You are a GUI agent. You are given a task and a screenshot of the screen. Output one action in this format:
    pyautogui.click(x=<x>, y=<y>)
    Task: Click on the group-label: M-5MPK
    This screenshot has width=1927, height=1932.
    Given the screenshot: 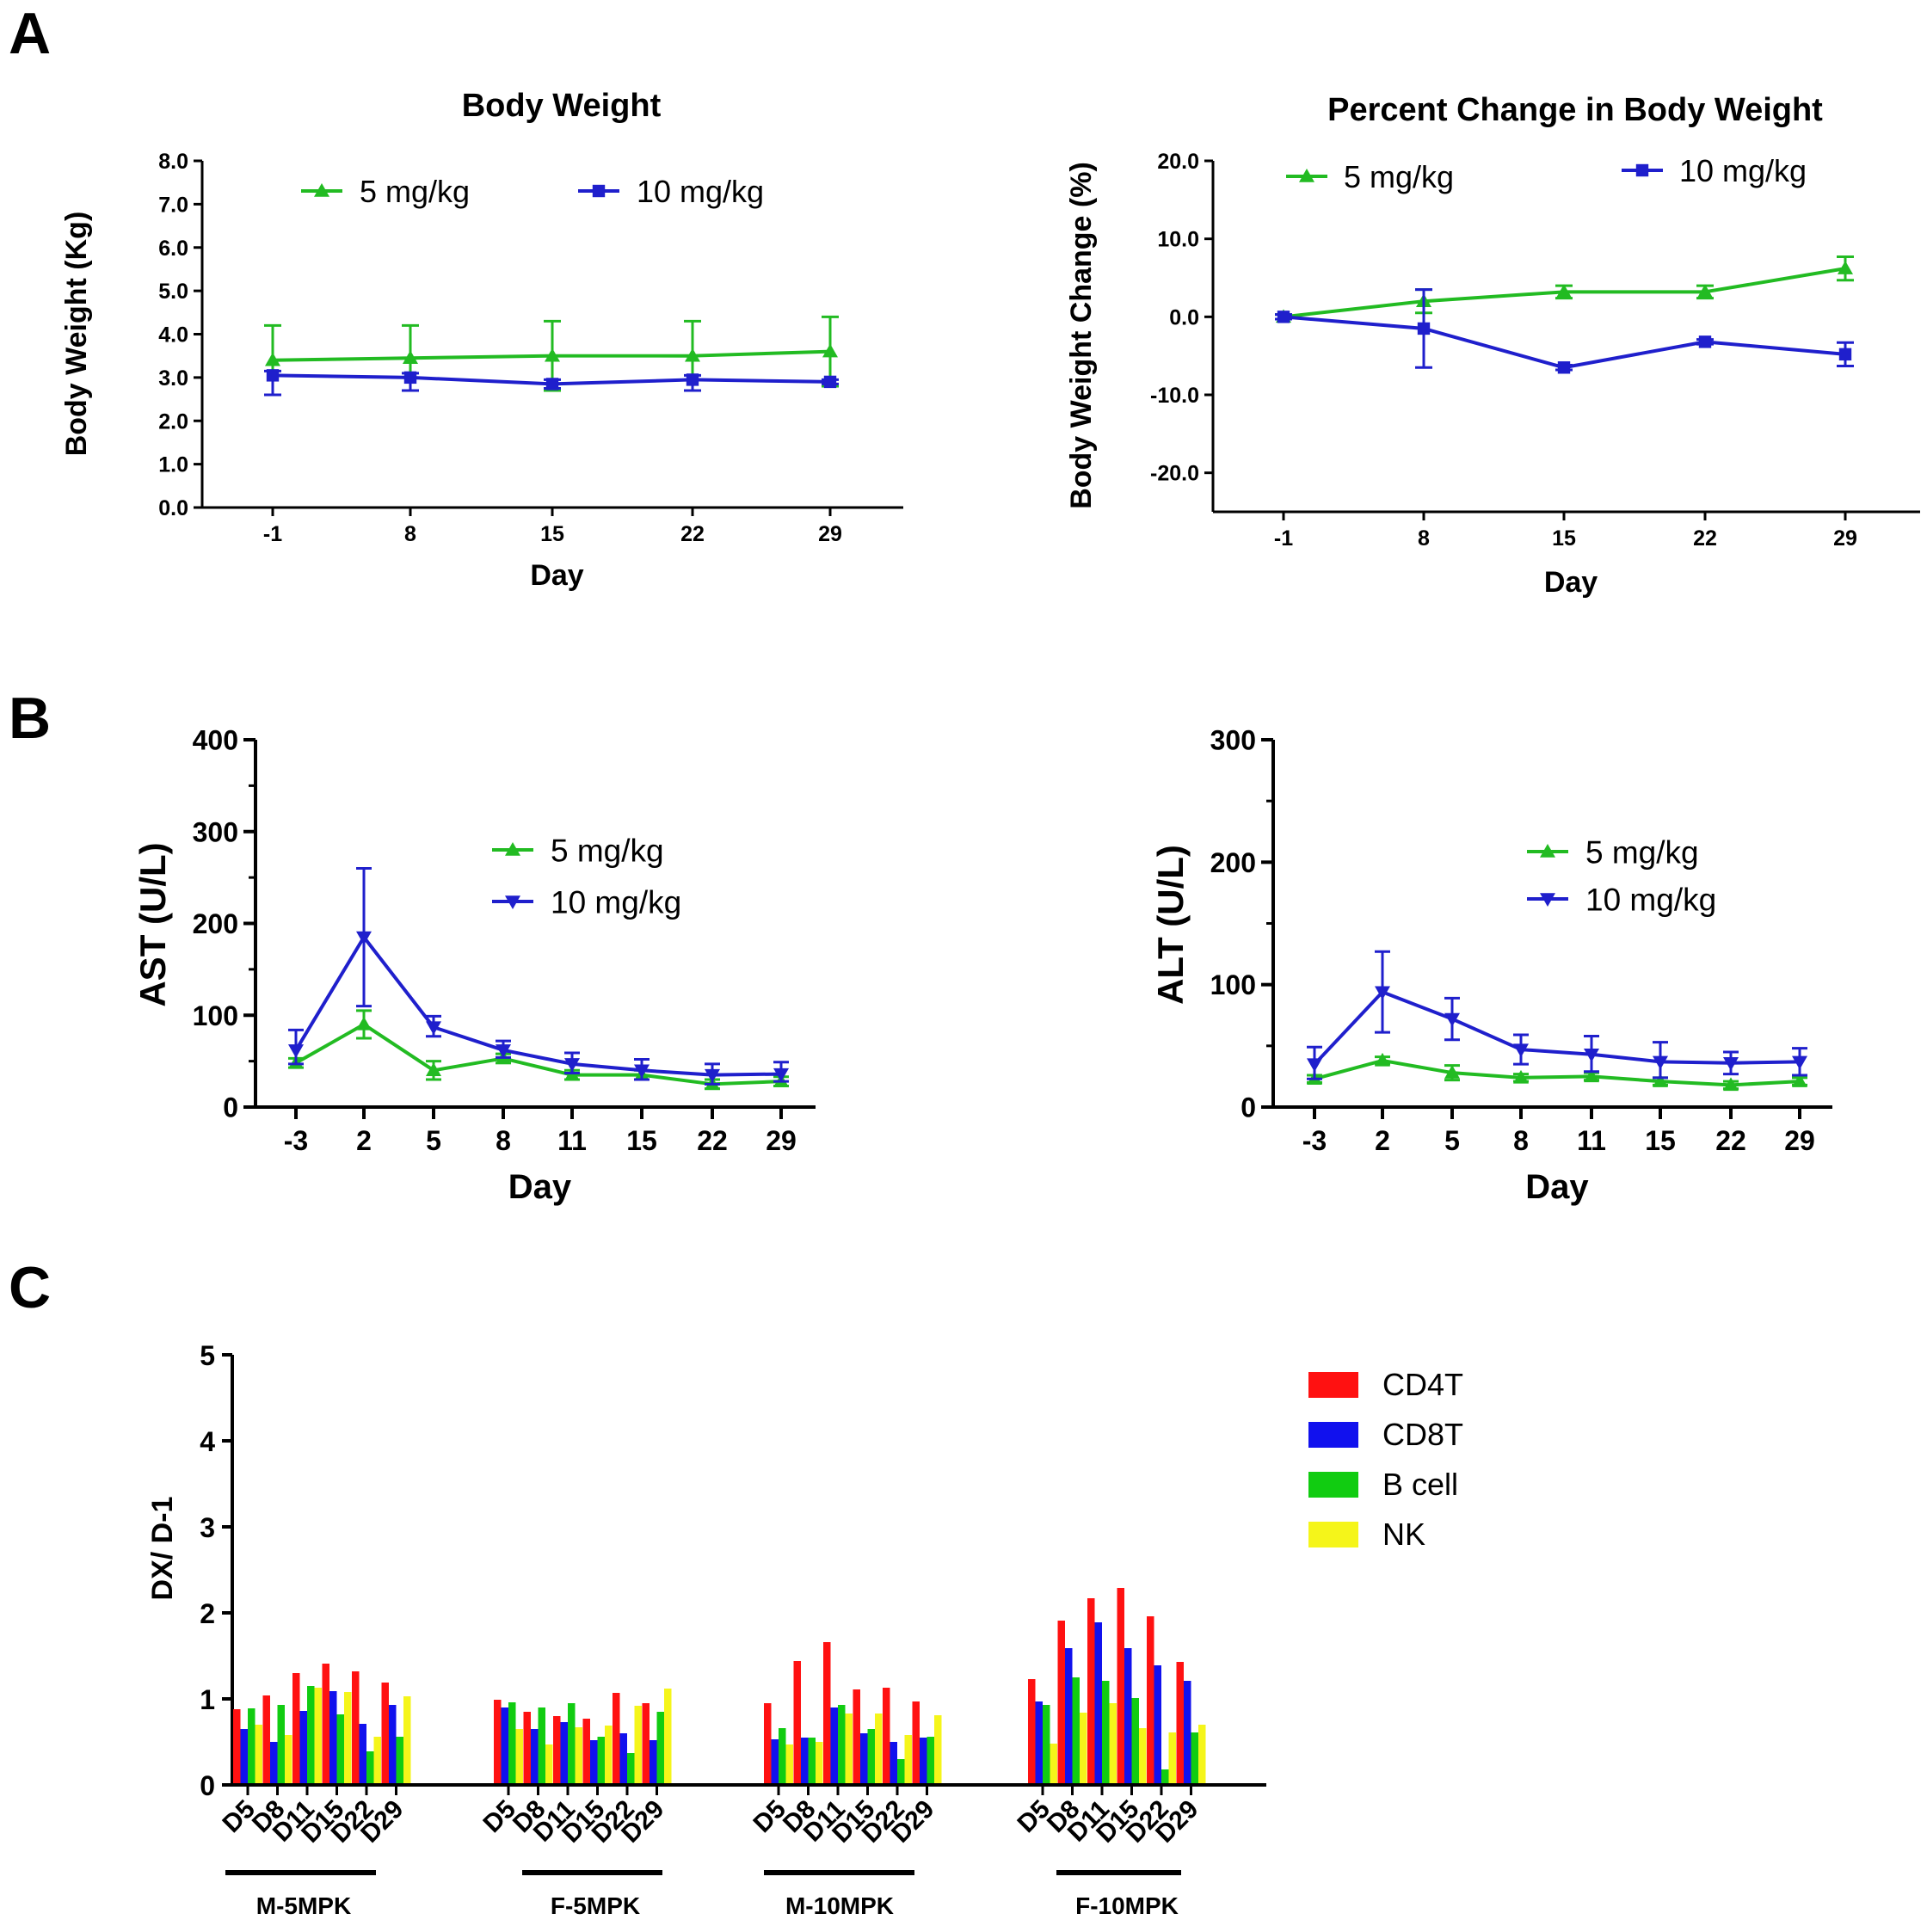 What is the action you would take?
    pyautogui.click(x=303, y=1905)
    